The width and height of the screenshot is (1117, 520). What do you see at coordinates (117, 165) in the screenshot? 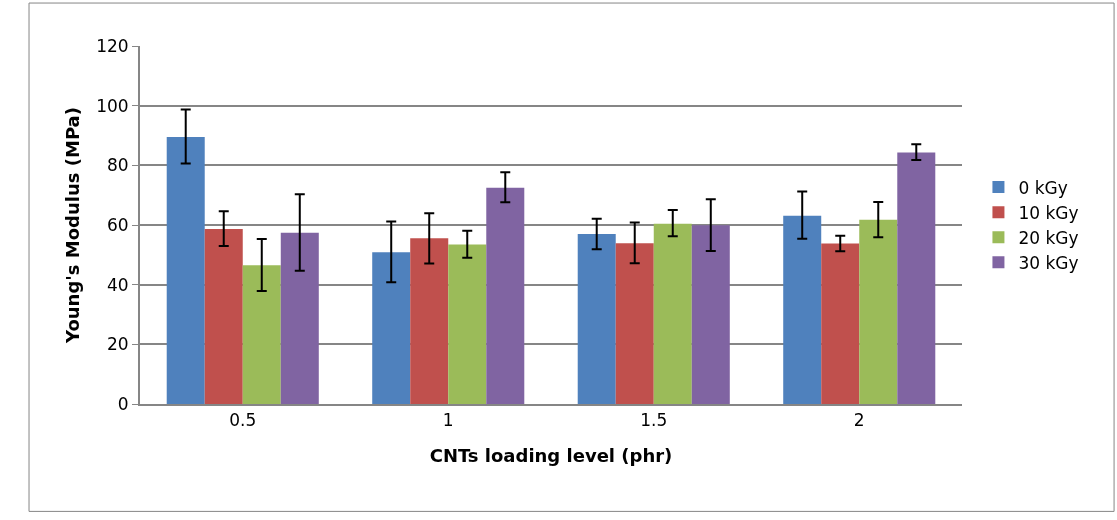
I see `y-tick-label: 80` at bounding box center [117, 165].